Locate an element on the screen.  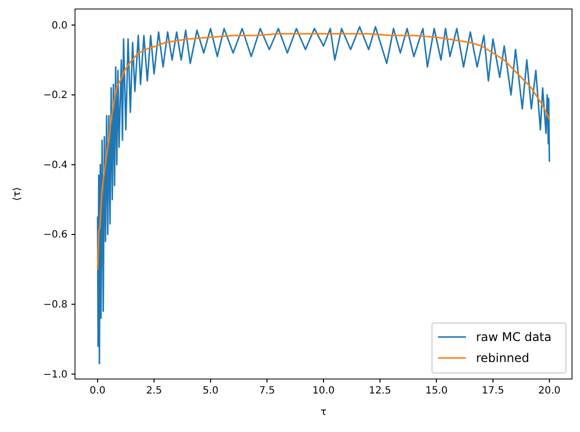
x-axis-title: τ is located at coordinates (323, 412).